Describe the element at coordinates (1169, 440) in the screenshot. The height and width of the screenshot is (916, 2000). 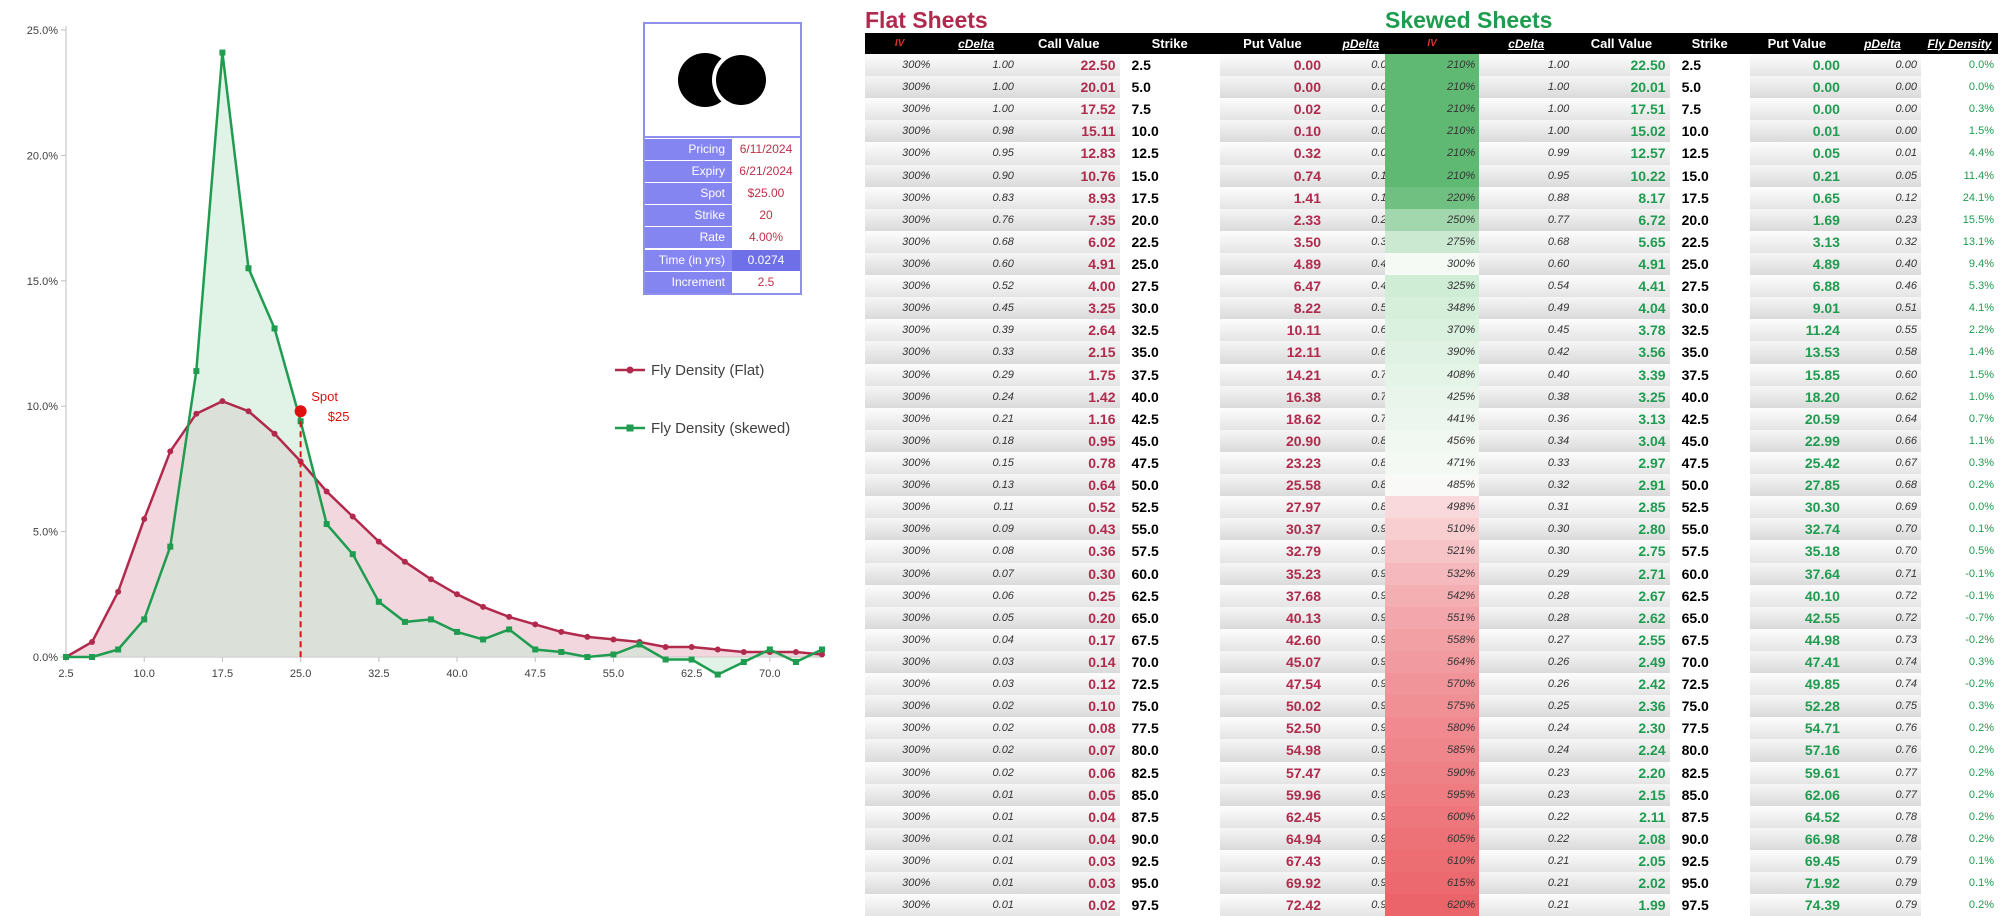
I see `table-cell: 45.0` at that location.